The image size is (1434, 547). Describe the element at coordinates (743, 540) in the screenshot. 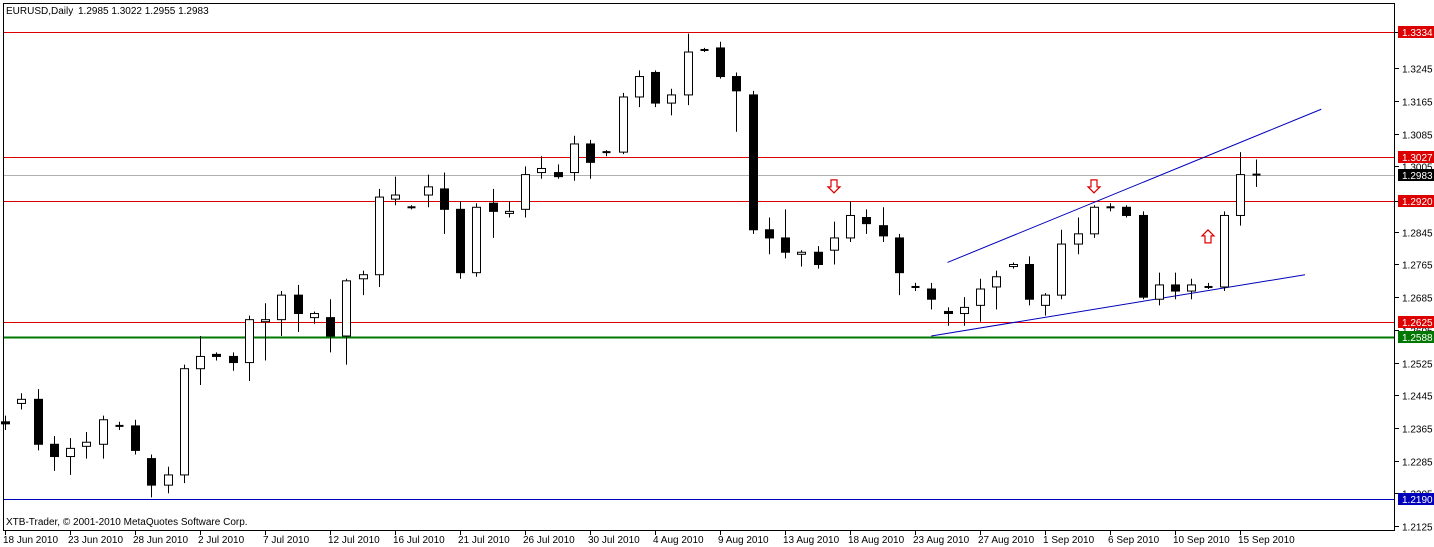

I see `x-tick-label: 9 Aug 2010` at that location.